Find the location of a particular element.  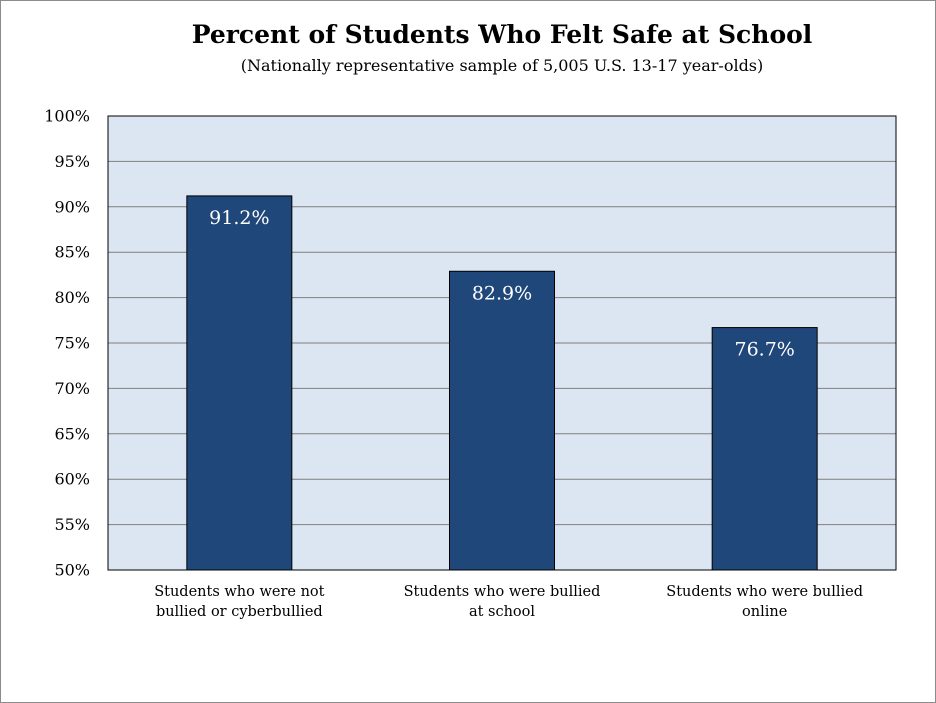

y-tick-label: 50% is located at coordinates (72, 570).